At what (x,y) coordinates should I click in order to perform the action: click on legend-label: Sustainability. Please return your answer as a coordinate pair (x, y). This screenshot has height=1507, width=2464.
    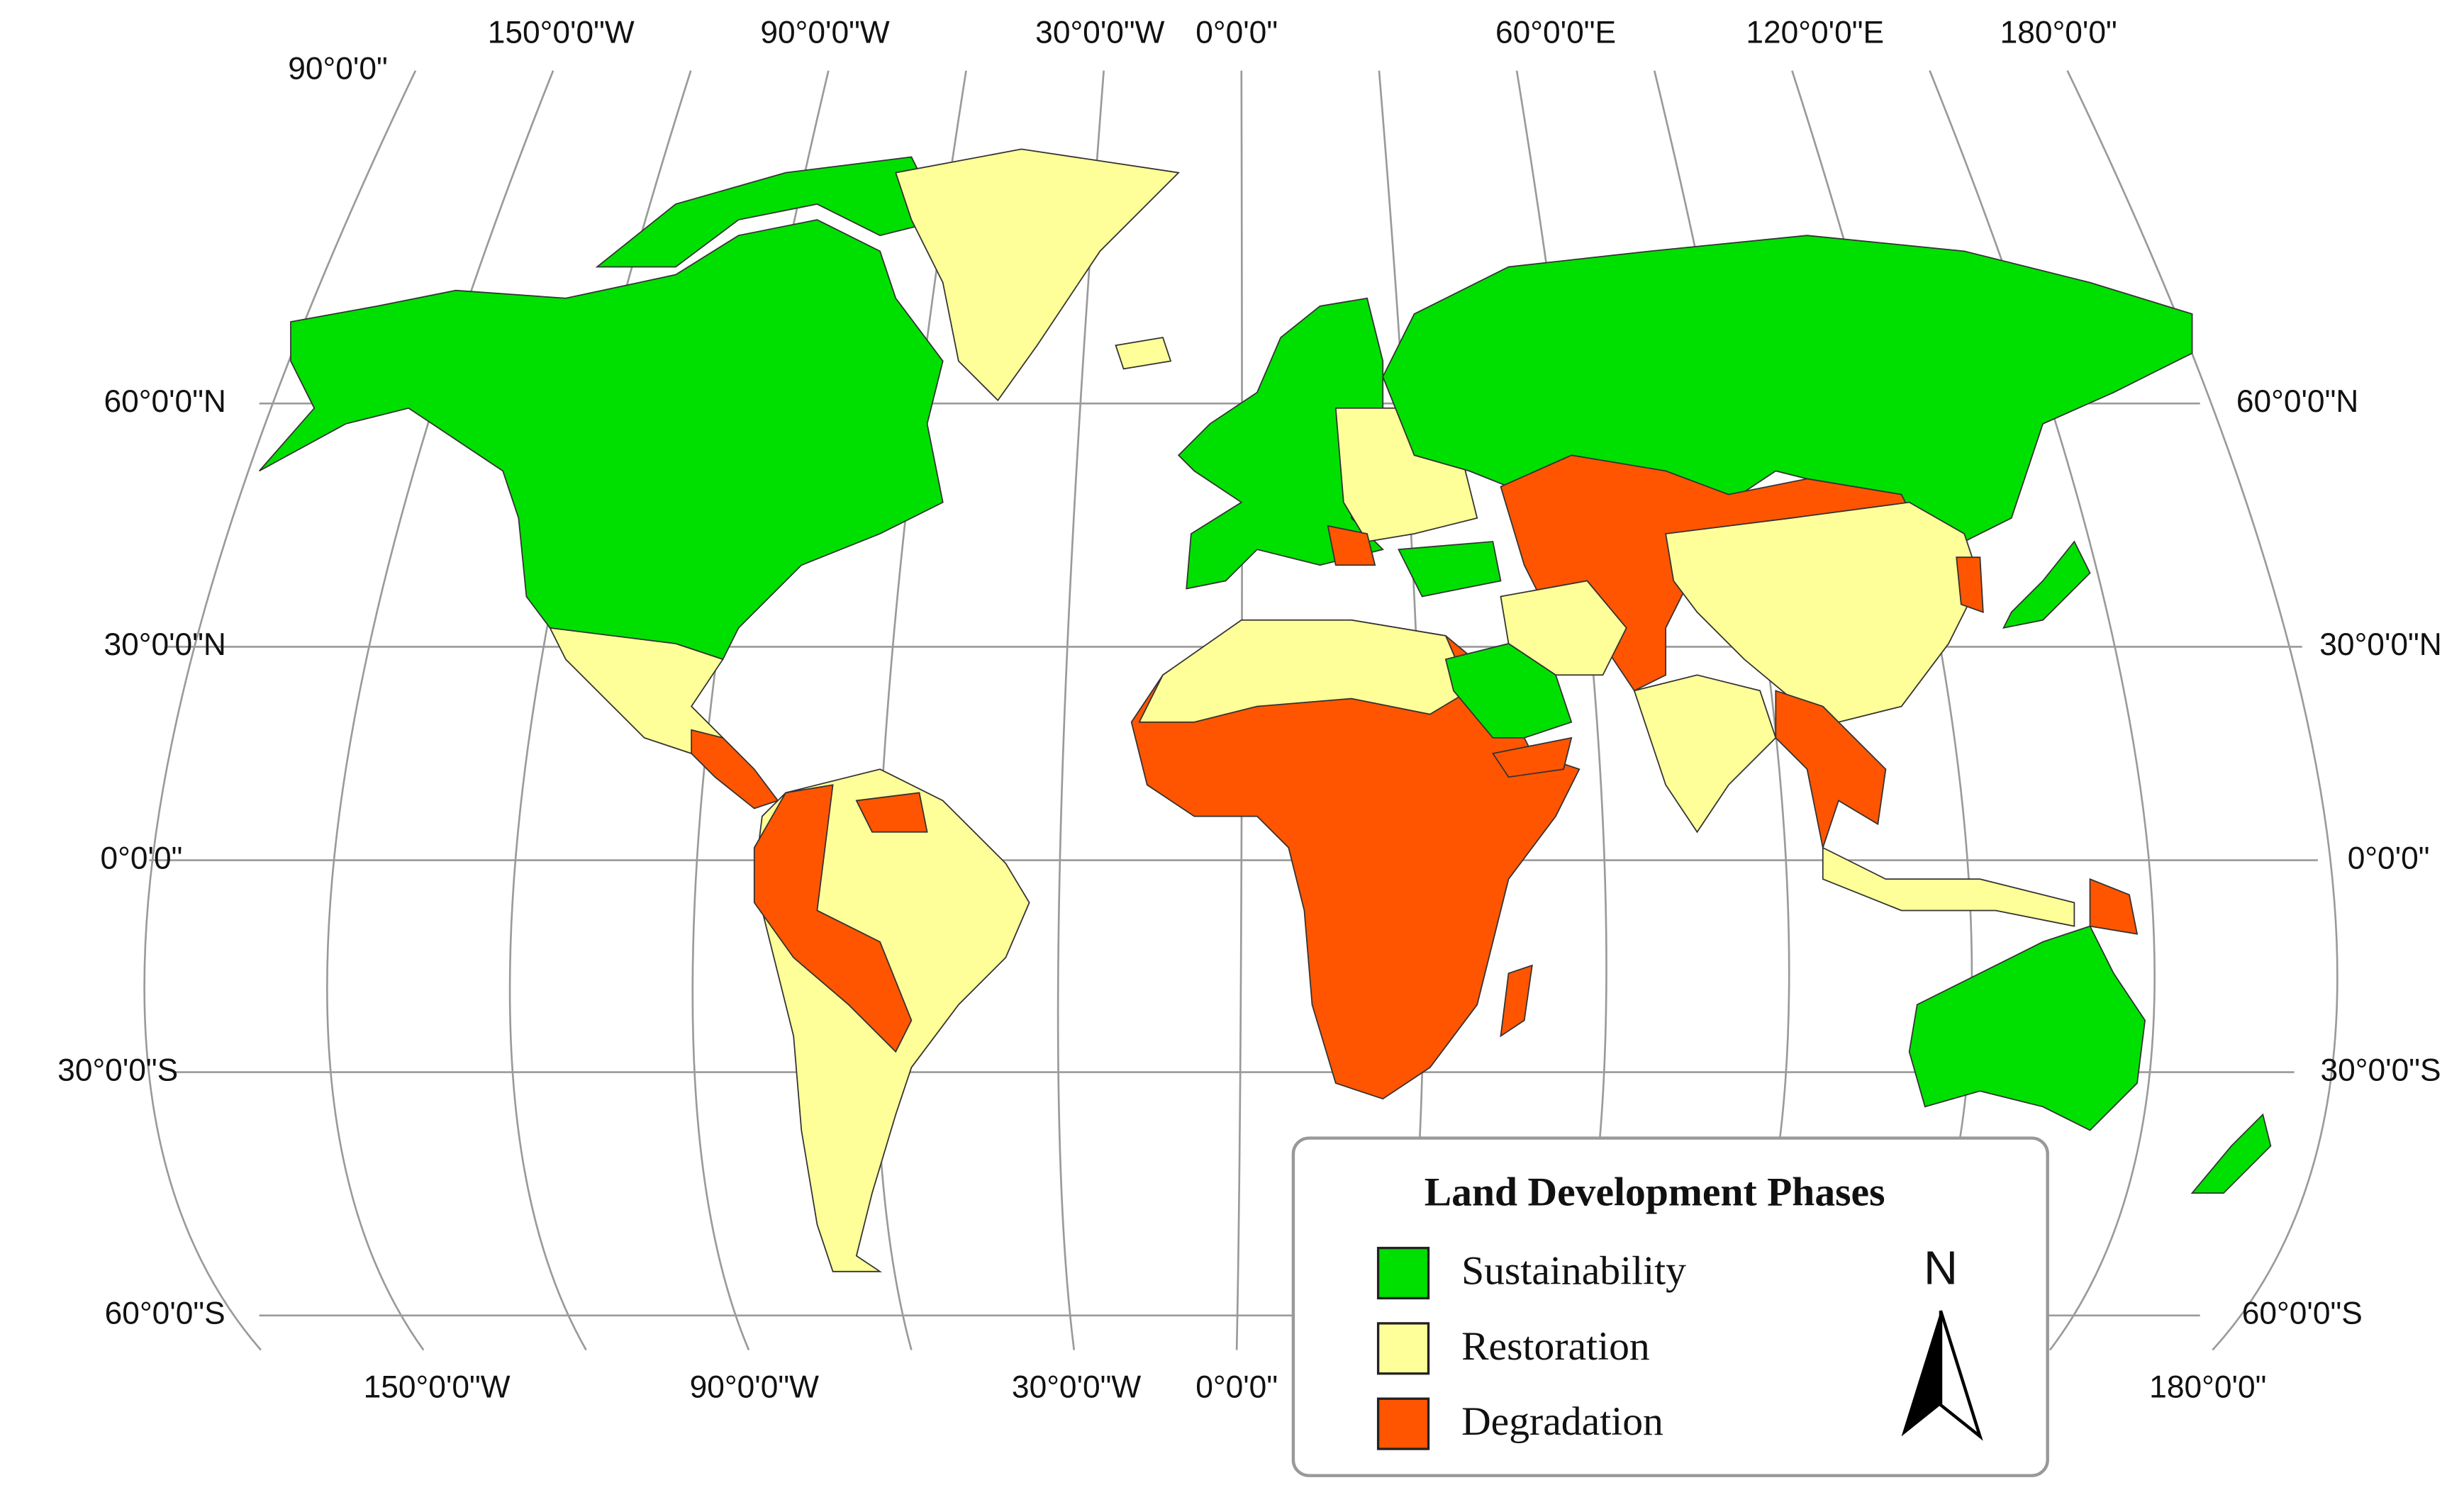
    Looking at the image, I should click on (1573, 1271).